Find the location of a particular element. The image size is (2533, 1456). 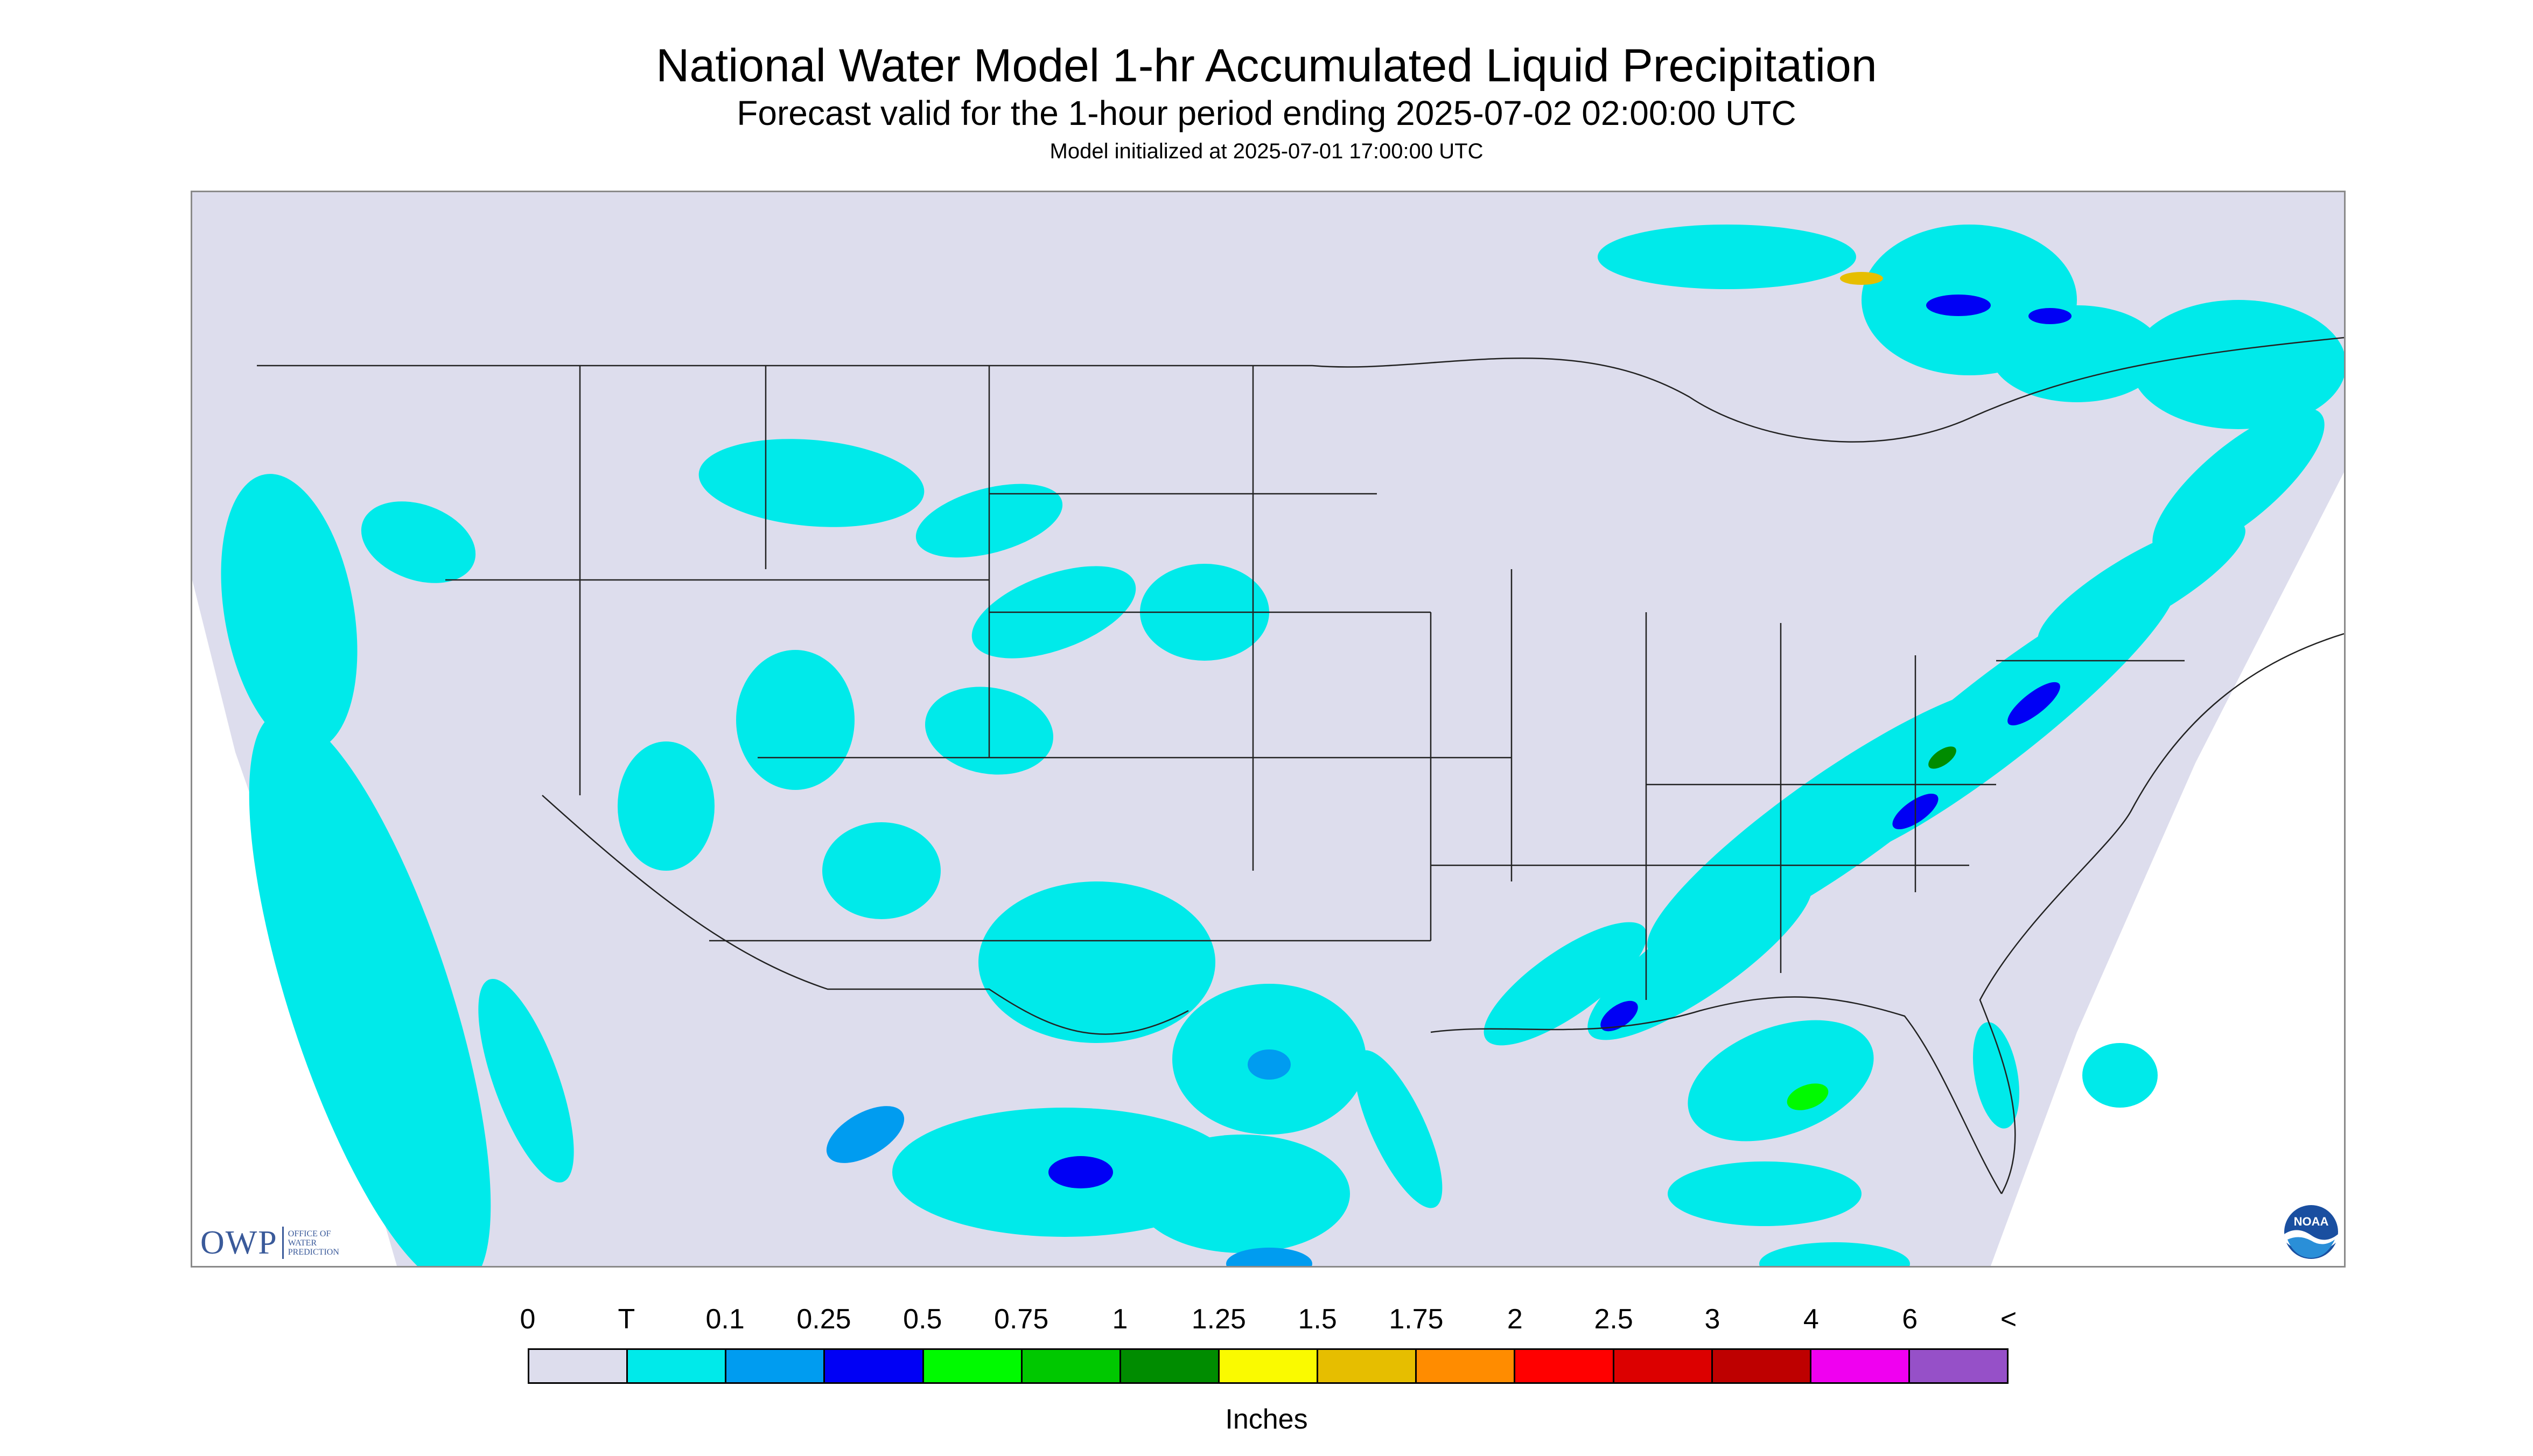

svg-text: NOAA is located at coordinates (2311, 1221).